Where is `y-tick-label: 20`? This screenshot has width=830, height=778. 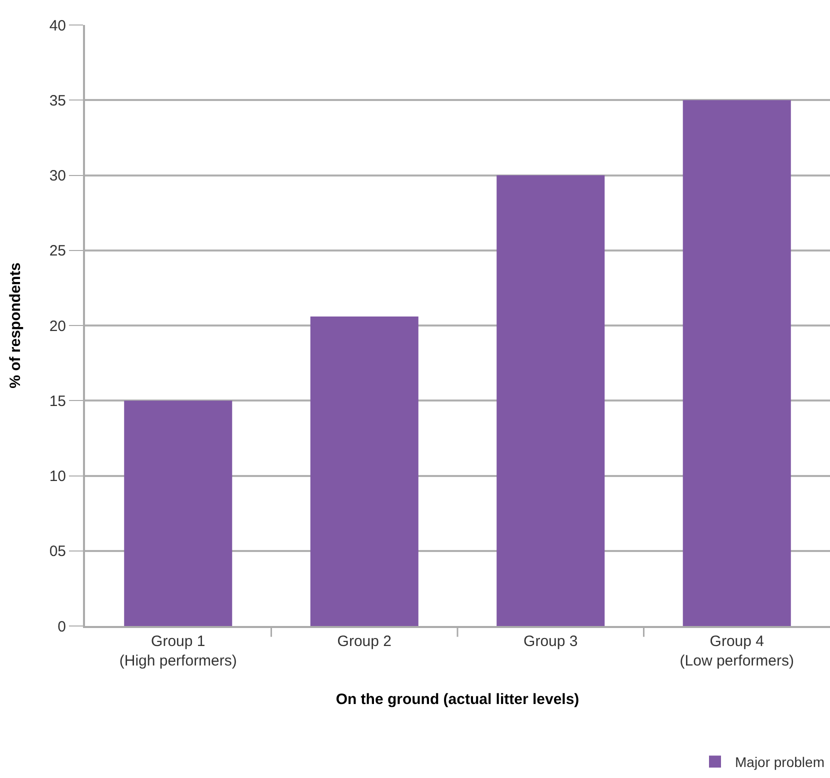 y-tick-label: 20 is located at coordinates (57, 326).